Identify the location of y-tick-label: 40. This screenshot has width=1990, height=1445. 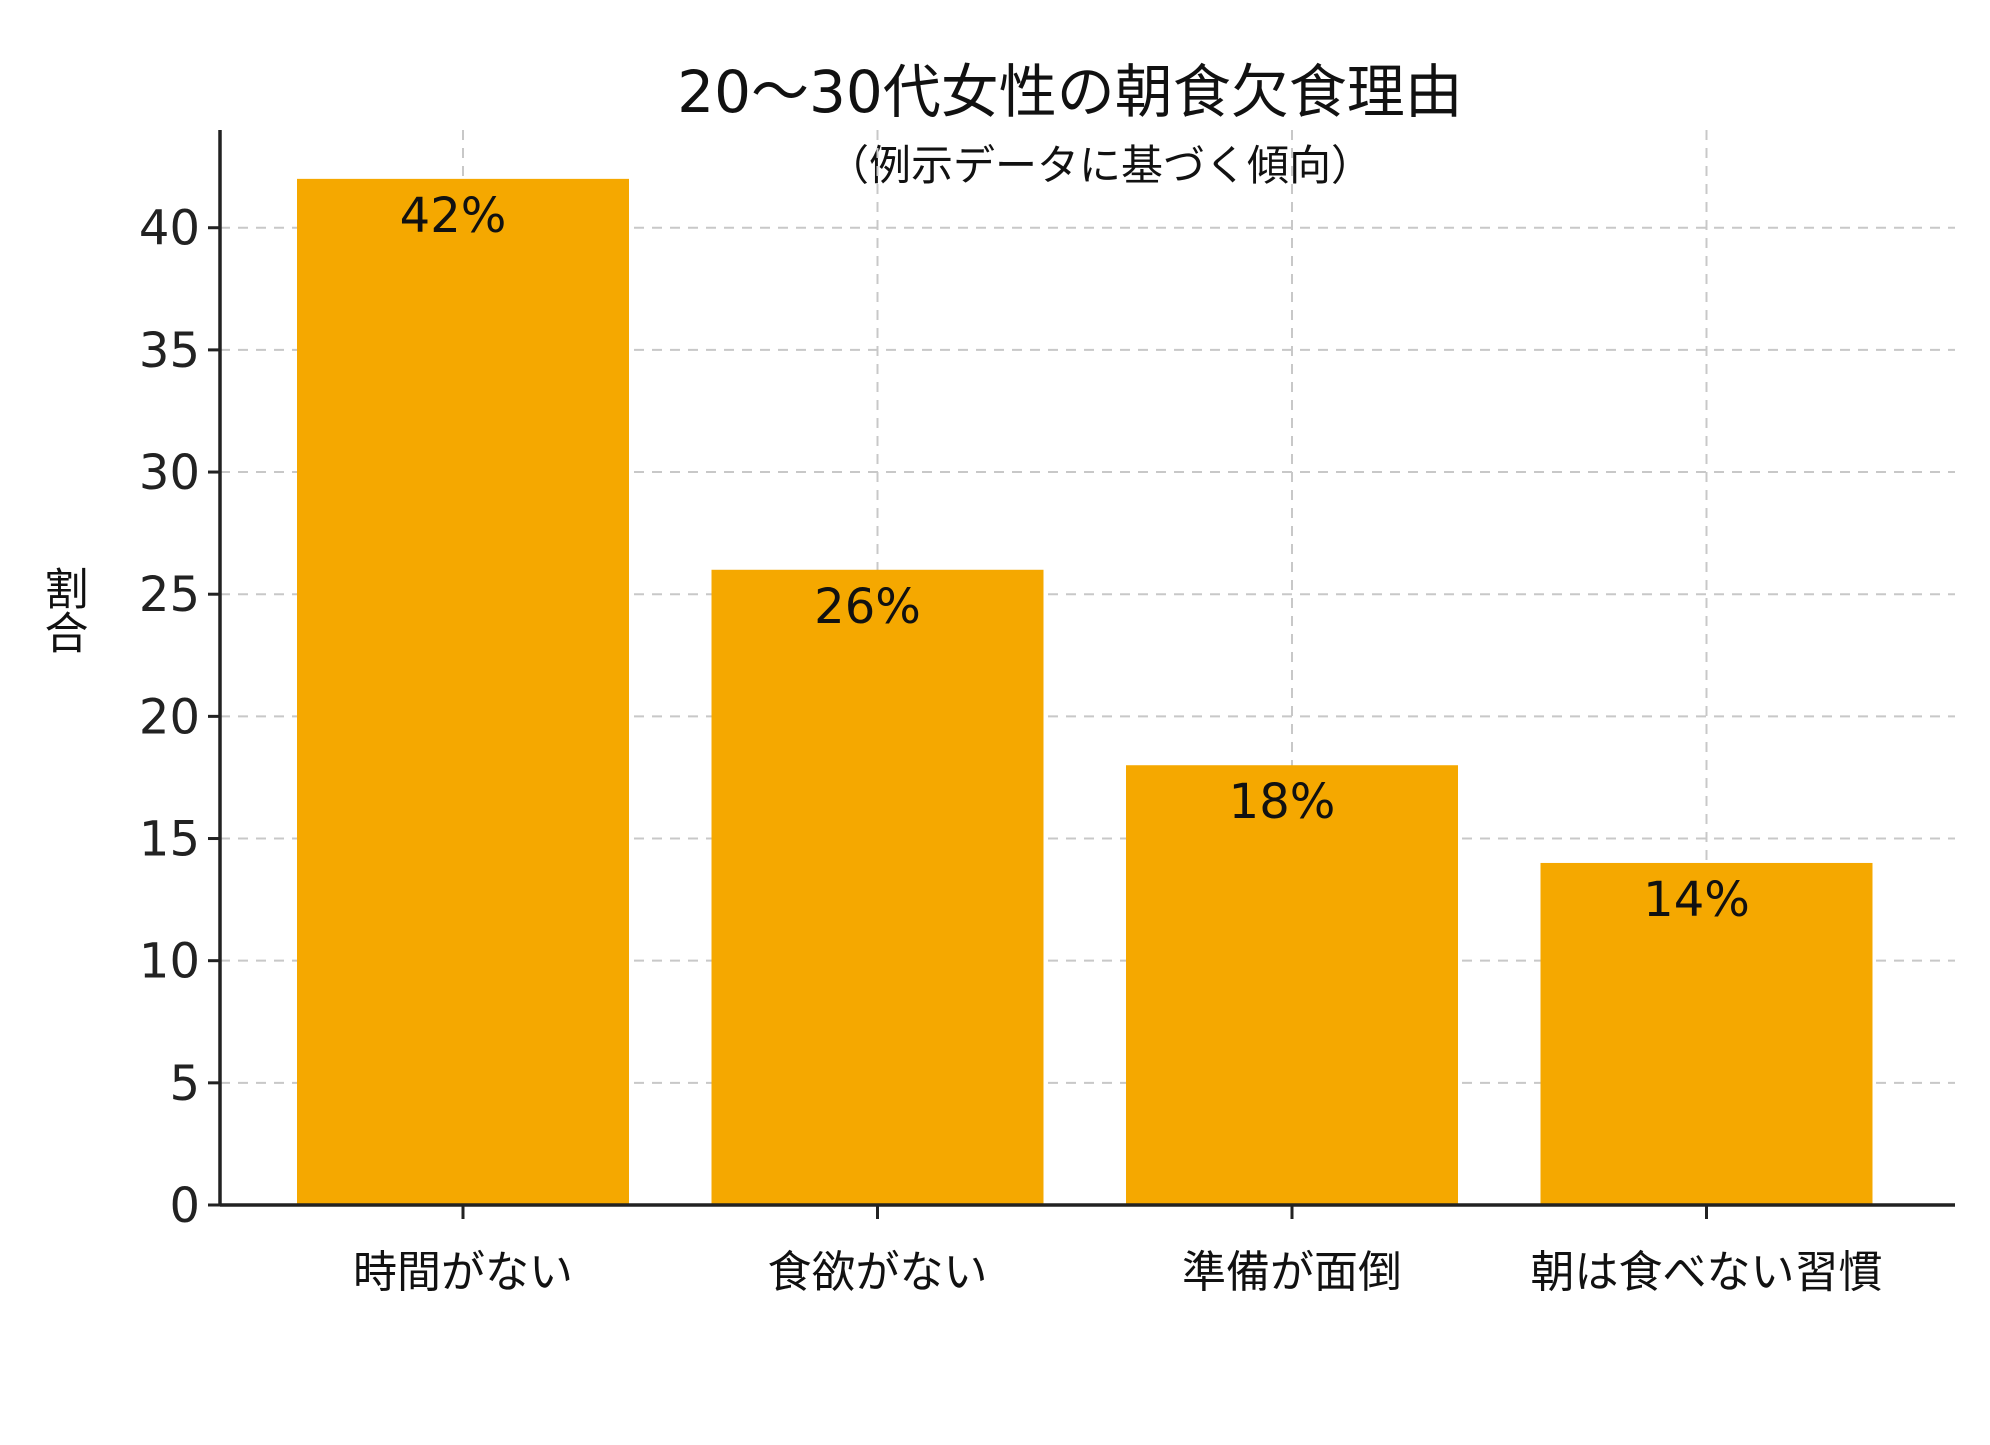
(169, 229).